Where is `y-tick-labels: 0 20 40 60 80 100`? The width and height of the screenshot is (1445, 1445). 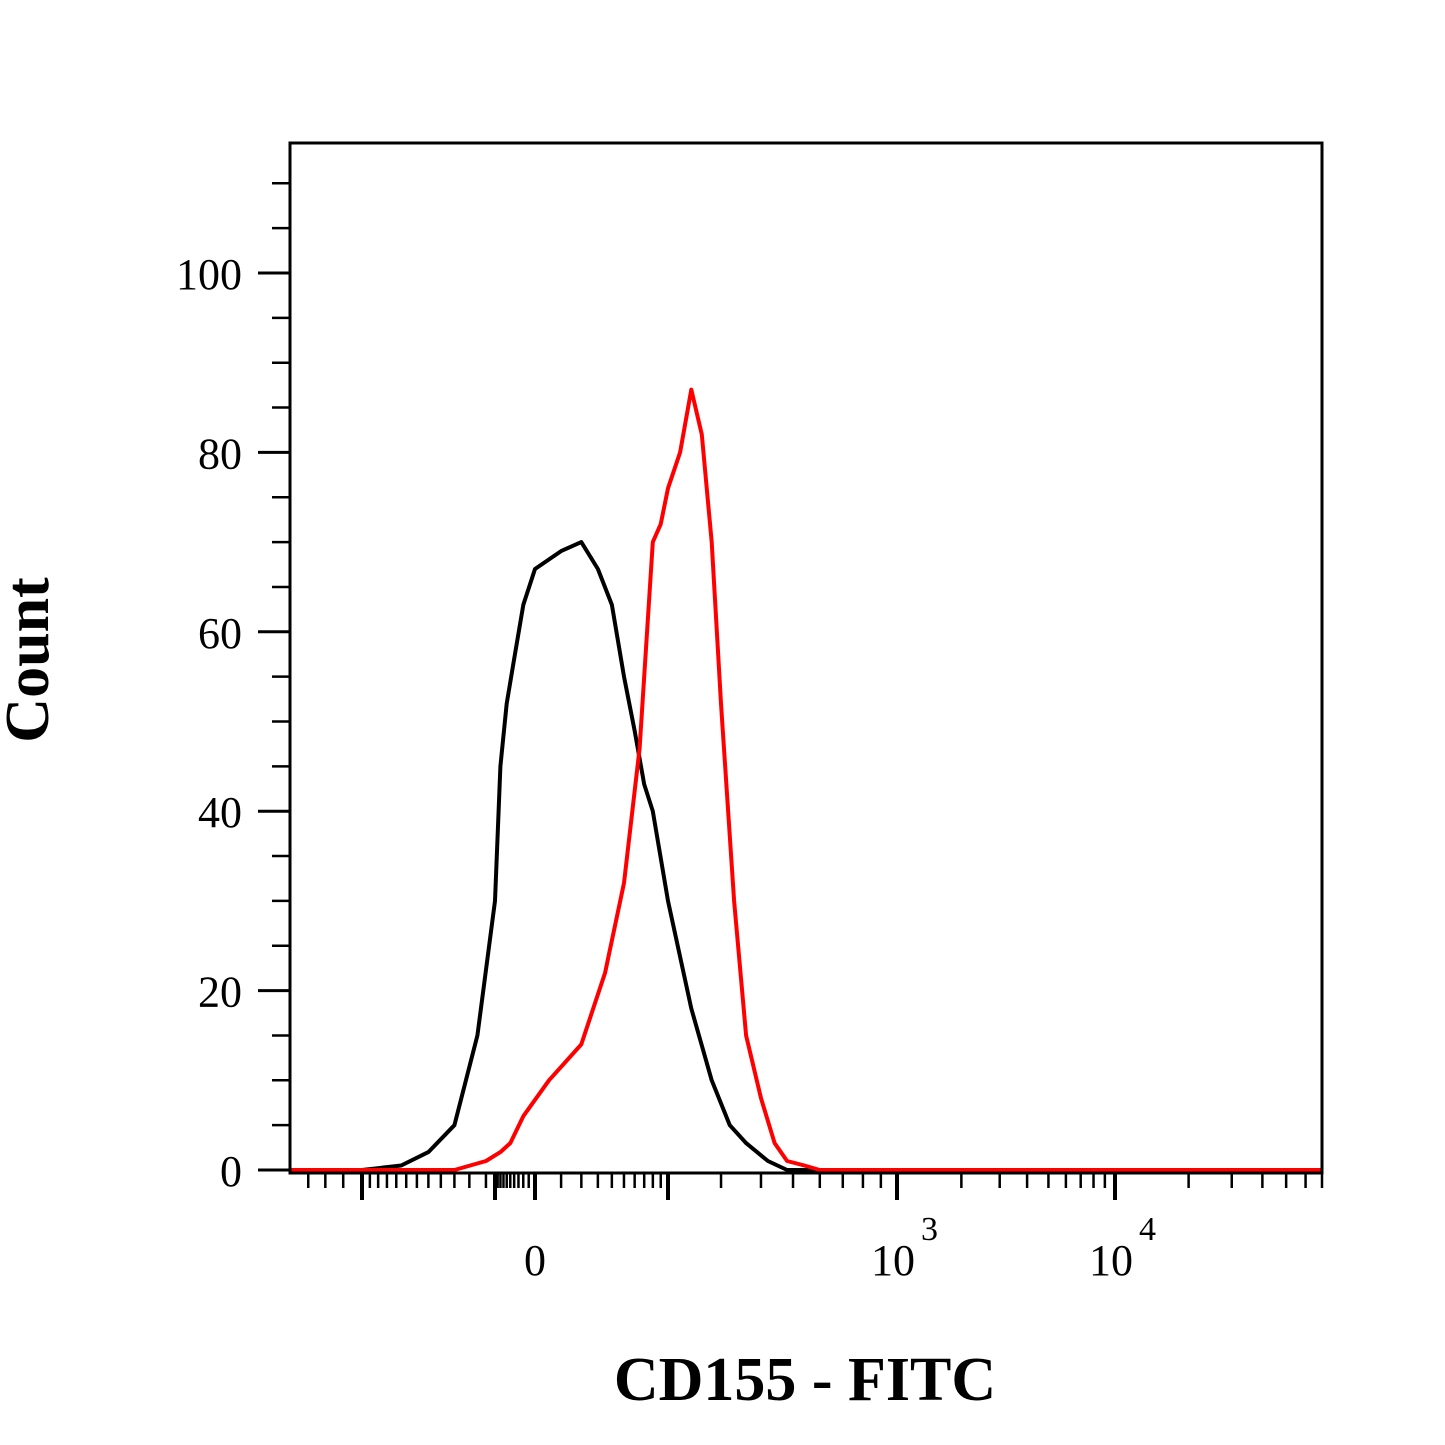
y-tick-labels: 0 20 40 60 80 100 is located at coordinates (209, 723).